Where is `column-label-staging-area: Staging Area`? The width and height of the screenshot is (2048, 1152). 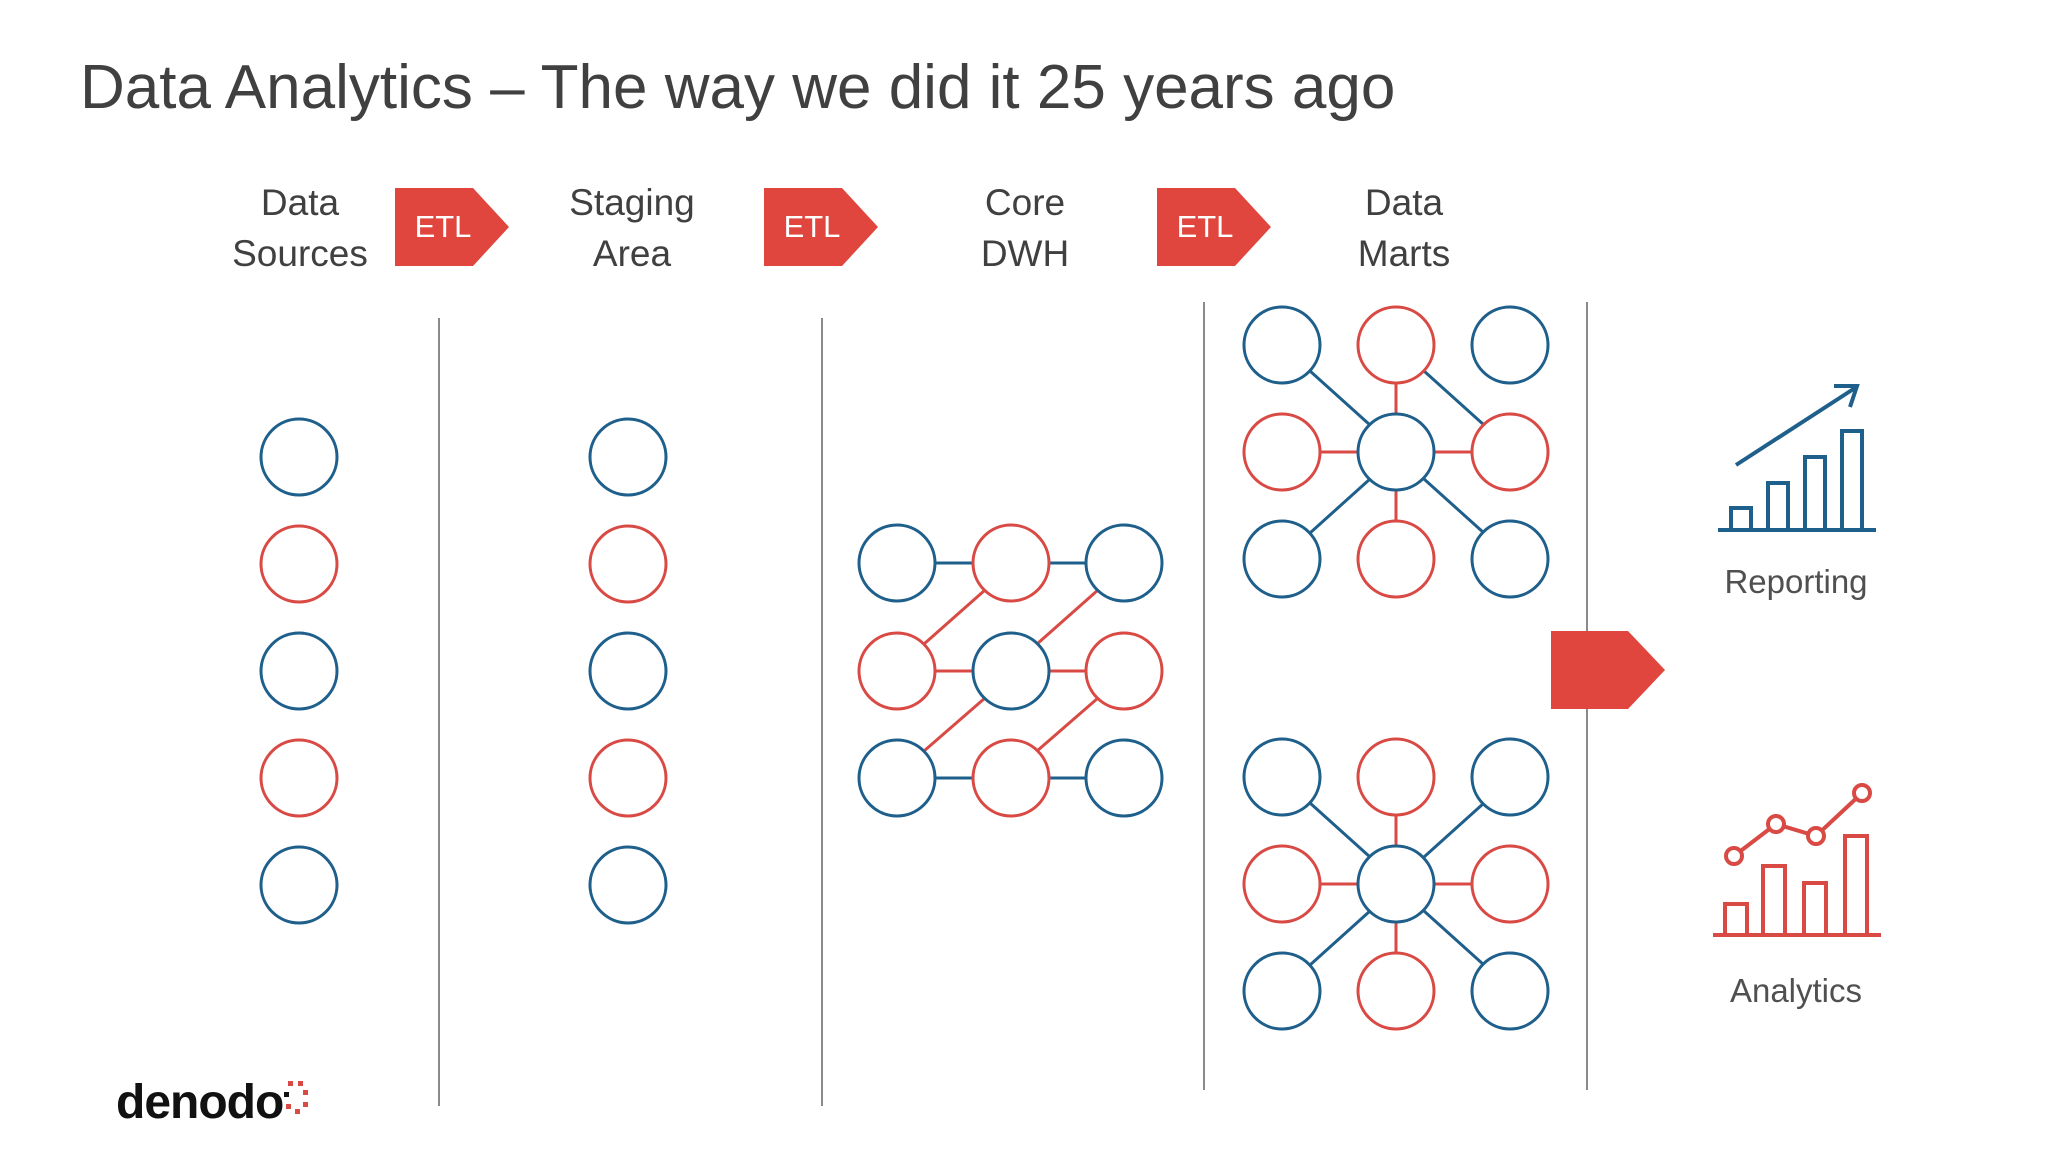
column-label-staging-area: Staging Area is located at coordinates (632, 228).